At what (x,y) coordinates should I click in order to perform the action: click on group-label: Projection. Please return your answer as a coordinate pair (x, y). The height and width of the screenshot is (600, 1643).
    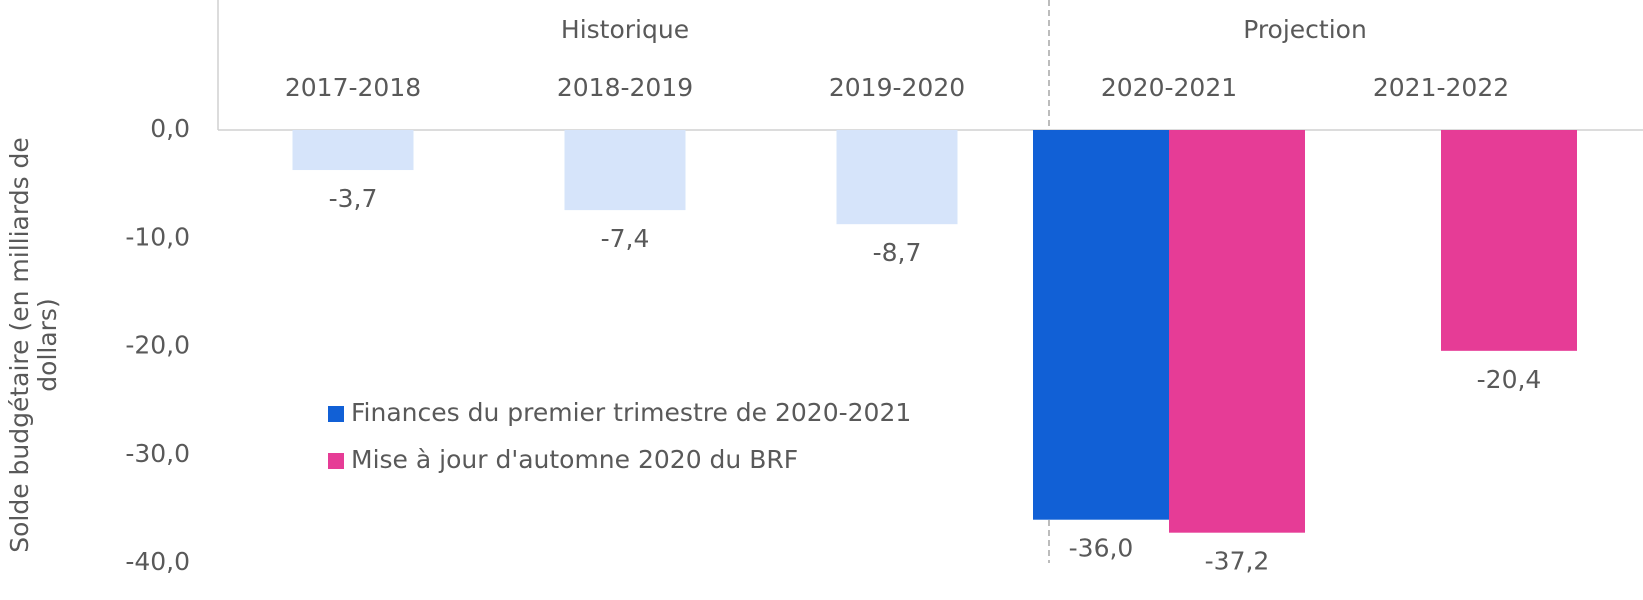
    Looking at the image, I should click on (1305, 29).